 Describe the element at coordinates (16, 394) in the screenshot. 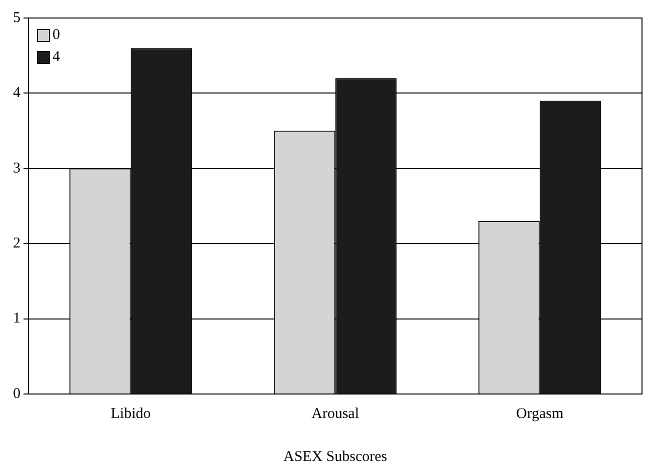

I see `y-tick-label: 0` at that location.